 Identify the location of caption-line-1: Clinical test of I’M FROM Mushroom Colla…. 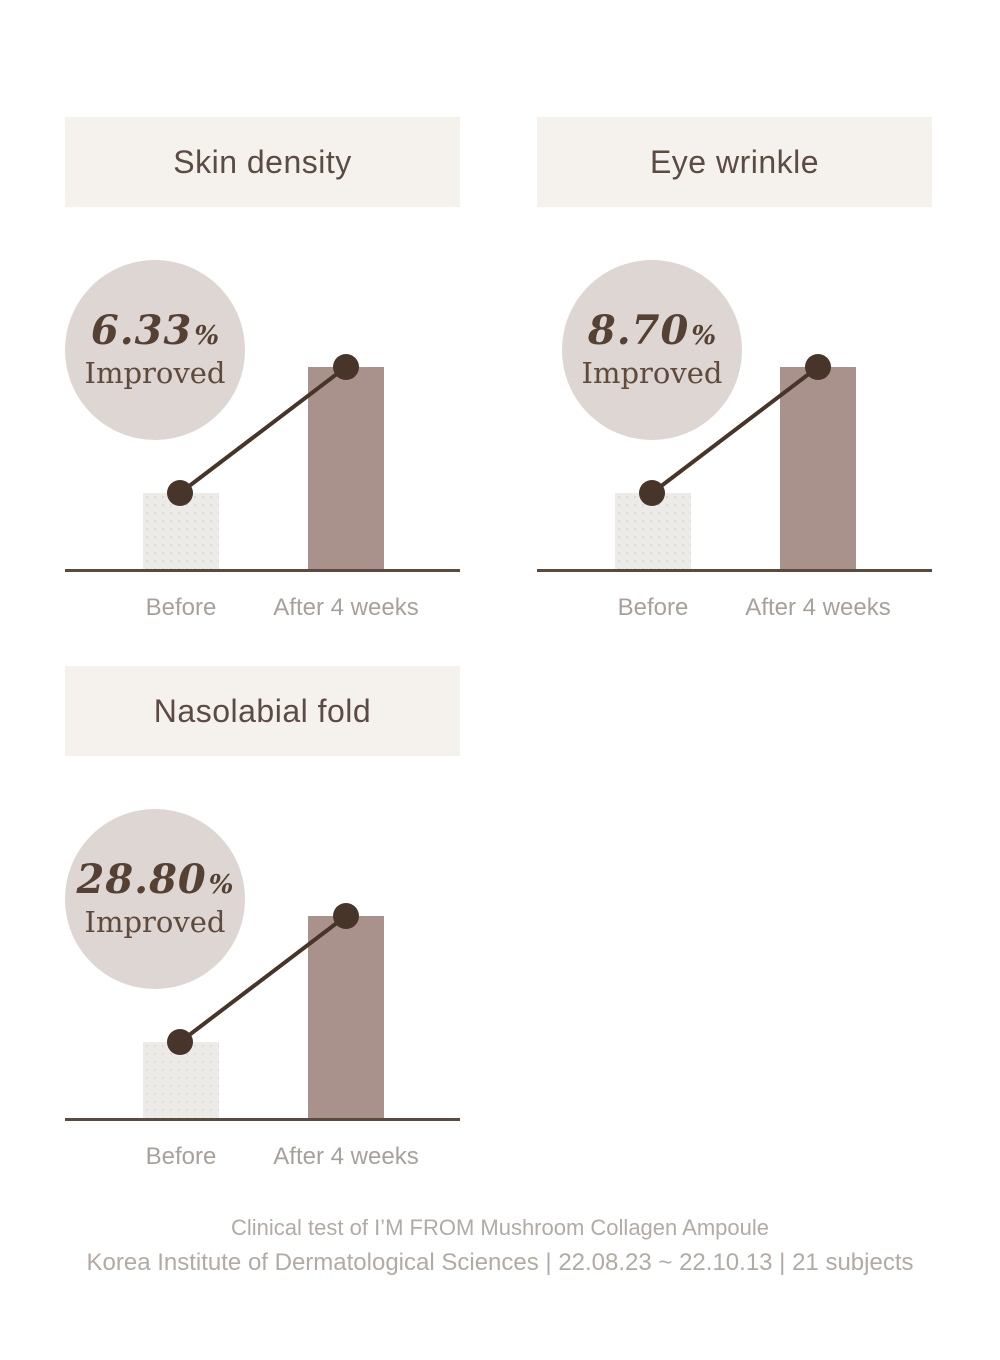
(500, 1227).